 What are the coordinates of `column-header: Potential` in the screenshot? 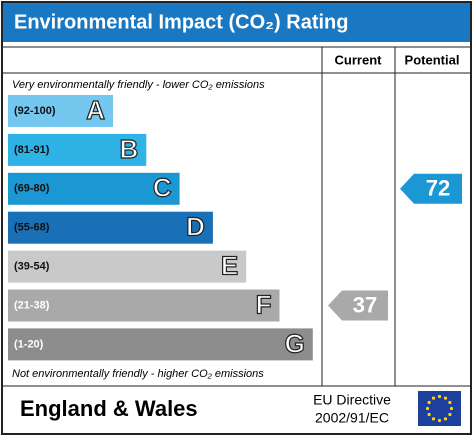 It's located at (432, 59).